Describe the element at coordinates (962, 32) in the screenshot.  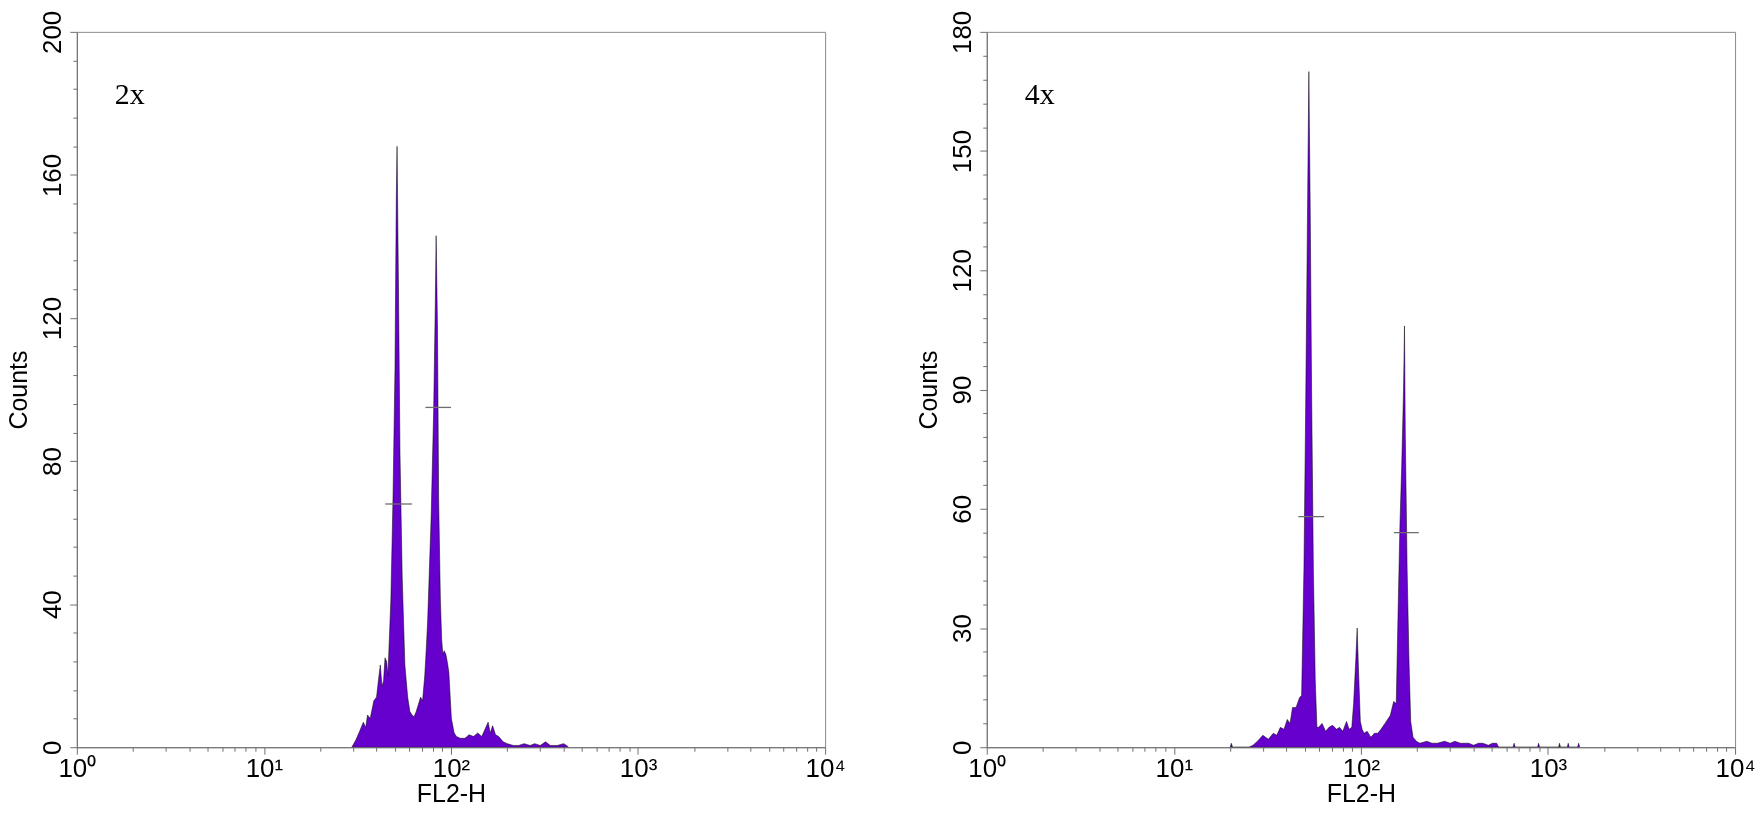
I see `y-tick-label: 180` at that location.